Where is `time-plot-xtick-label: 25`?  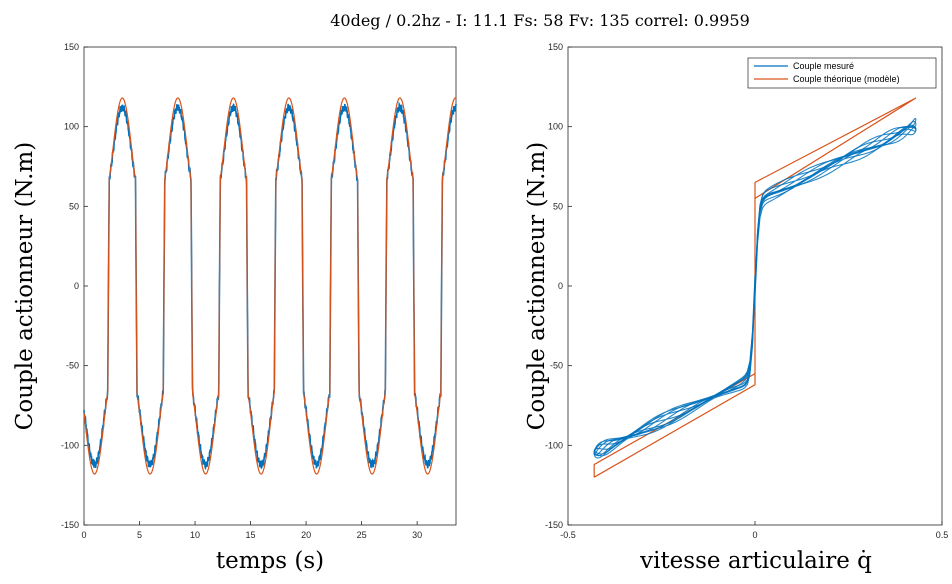
time-plot-xtick-label: 25 is located at coordinates (362, 535).